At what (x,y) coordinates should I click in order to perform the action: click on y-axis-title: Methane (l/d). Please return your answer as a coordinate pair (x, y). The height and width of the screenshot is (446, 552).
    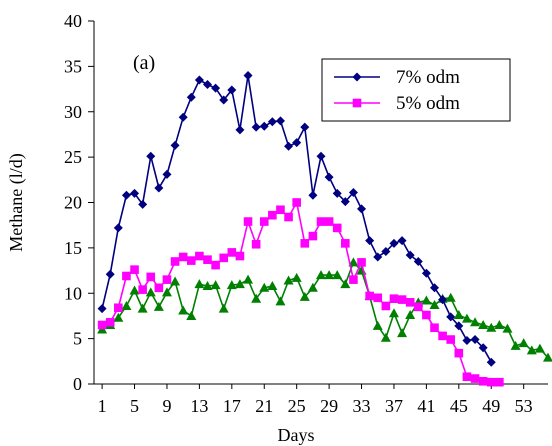
    Looking at the image, I should click on (16, 202).